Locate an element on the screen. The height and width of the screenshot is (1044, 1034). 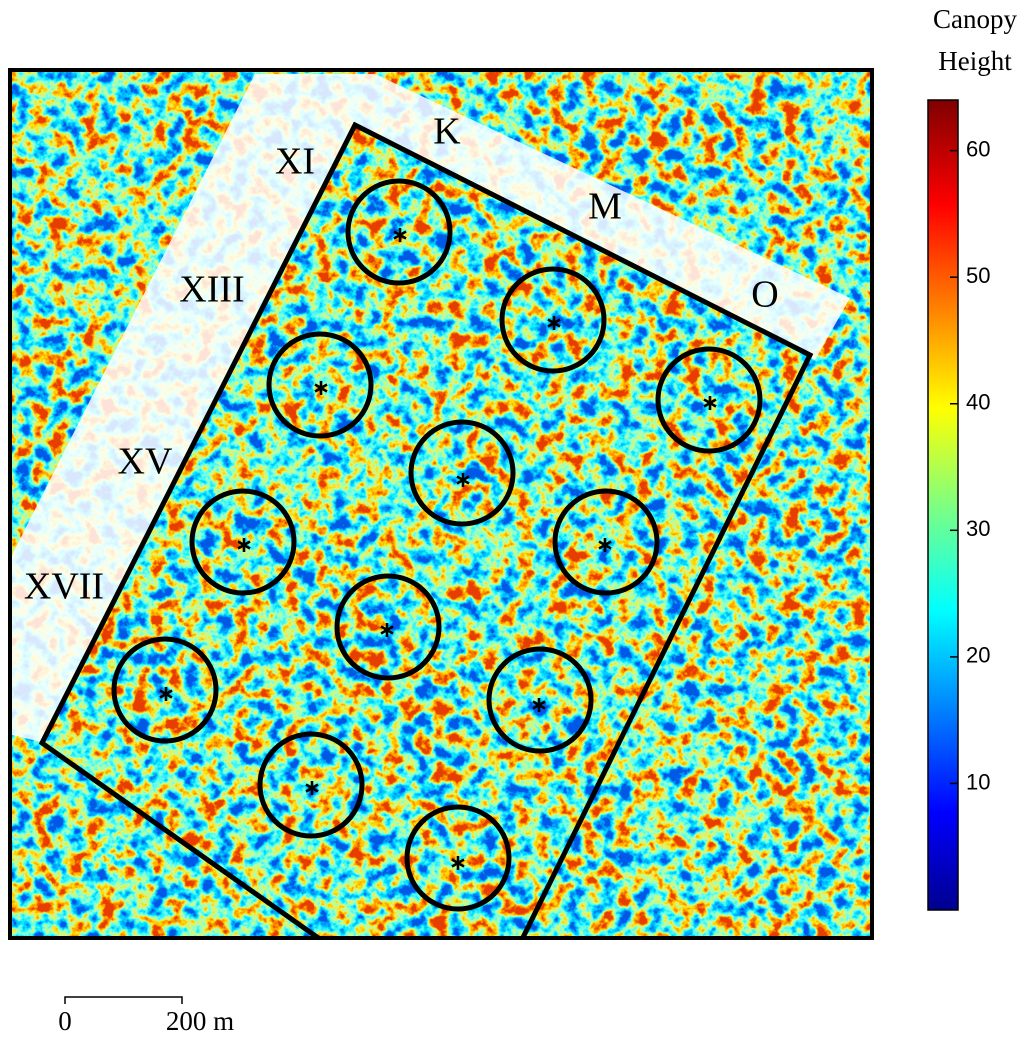
colorbar-tick-label: 30 is located at coordinates (978, 528).